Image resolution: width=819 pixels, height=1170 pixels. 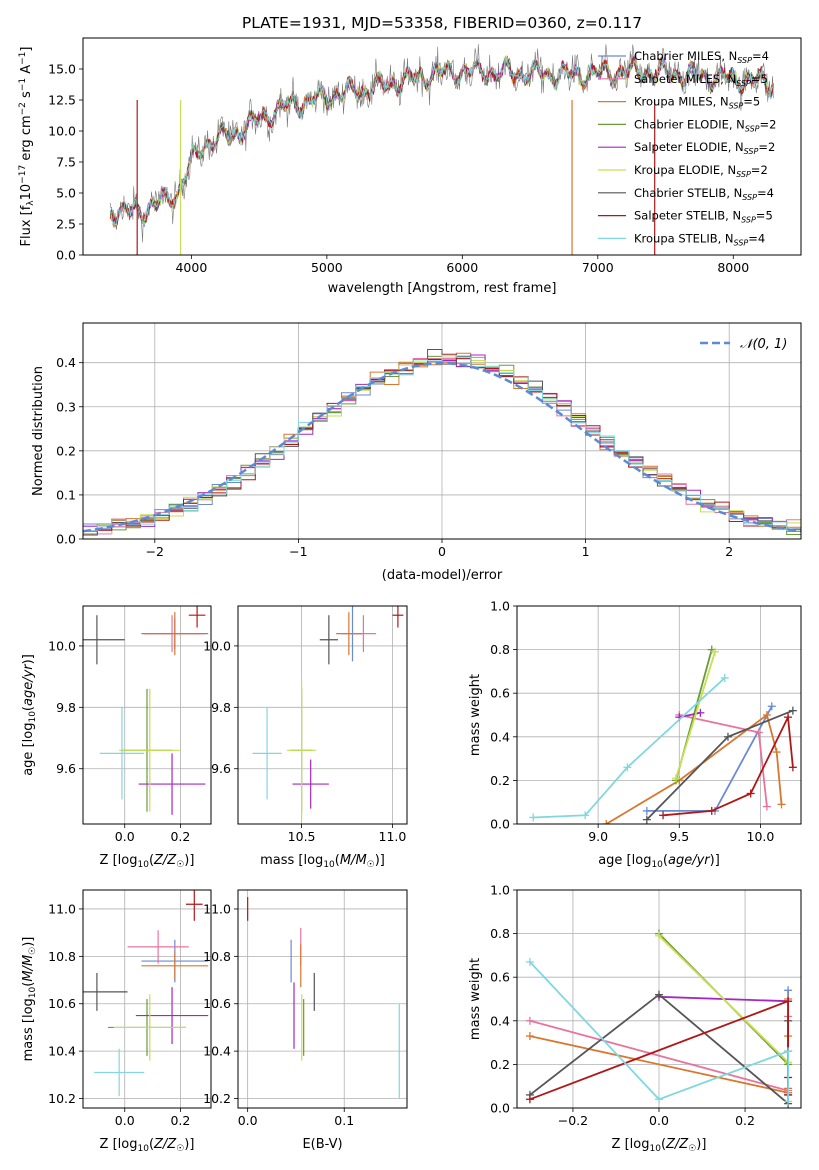 I want to click on legend-label: Kroupa STELIB, NSSP=4, so click(x=699, y=239).